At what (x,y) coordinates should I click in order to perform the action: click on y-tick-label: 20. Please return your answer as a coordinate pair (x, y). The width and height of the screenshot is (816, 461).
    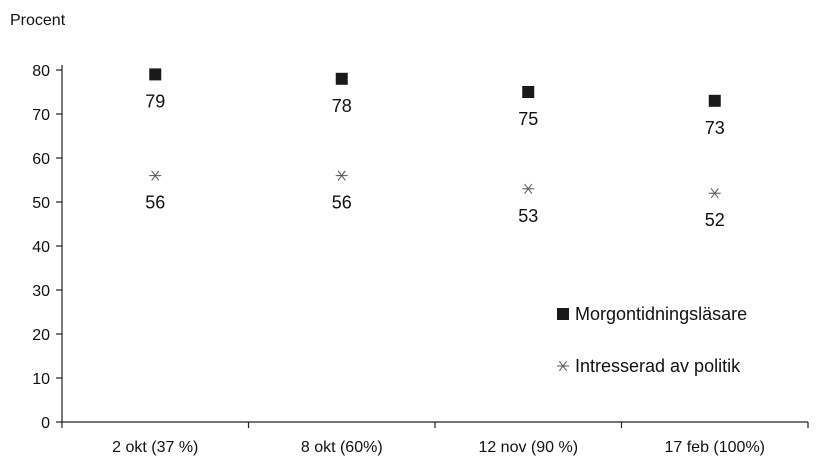
    Looking at the image, I should click on (41, 335).